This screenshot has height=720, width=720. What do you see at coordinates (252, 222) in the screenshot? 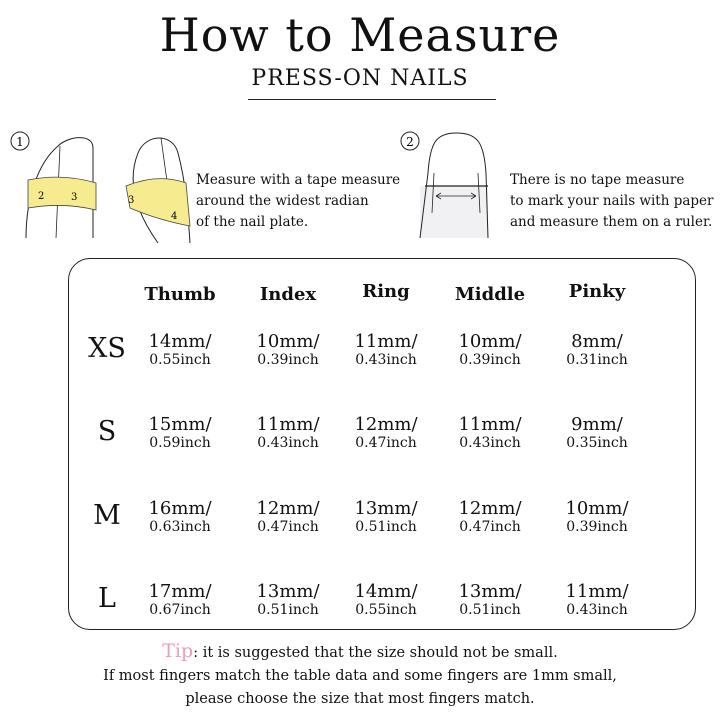
I see `step1-line: of the nail plate.` at bounding box center [252, 222].